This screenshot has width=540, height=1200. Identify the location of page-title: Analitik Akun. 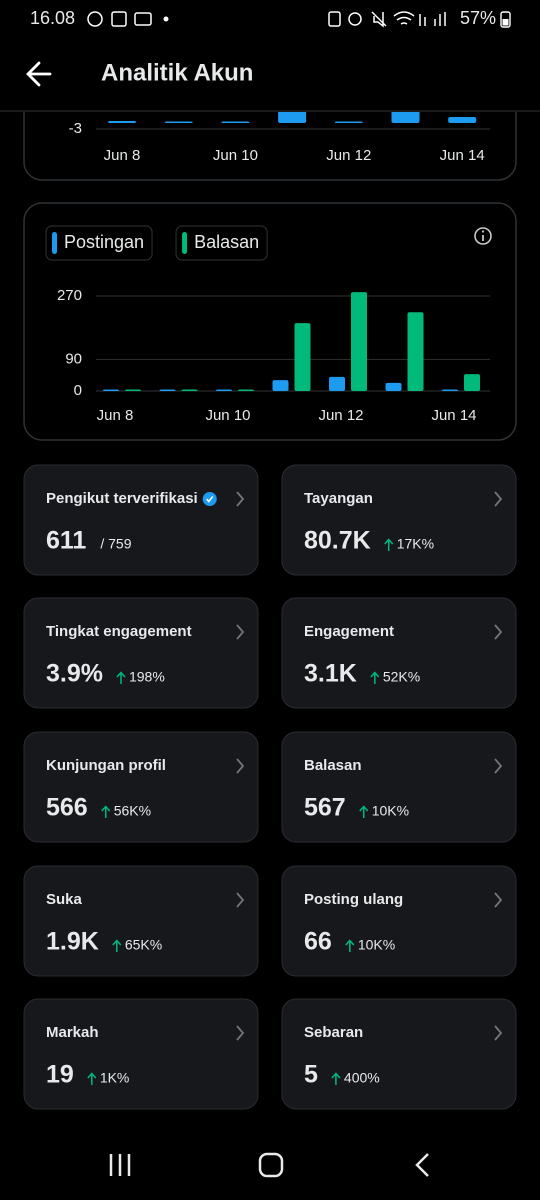
(177, 72).